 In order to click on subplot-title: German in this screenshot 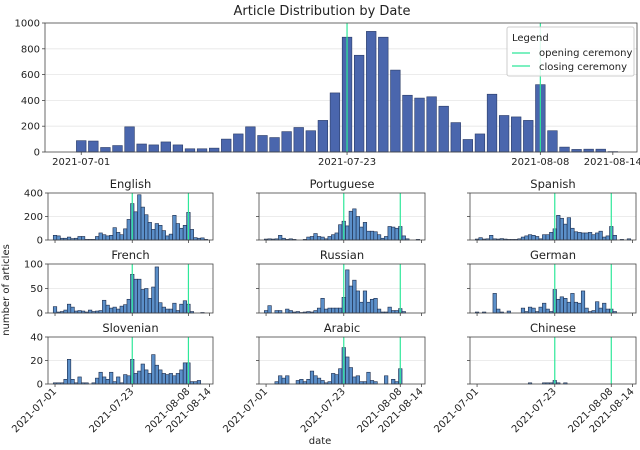, I will do `click(553, 255)`.